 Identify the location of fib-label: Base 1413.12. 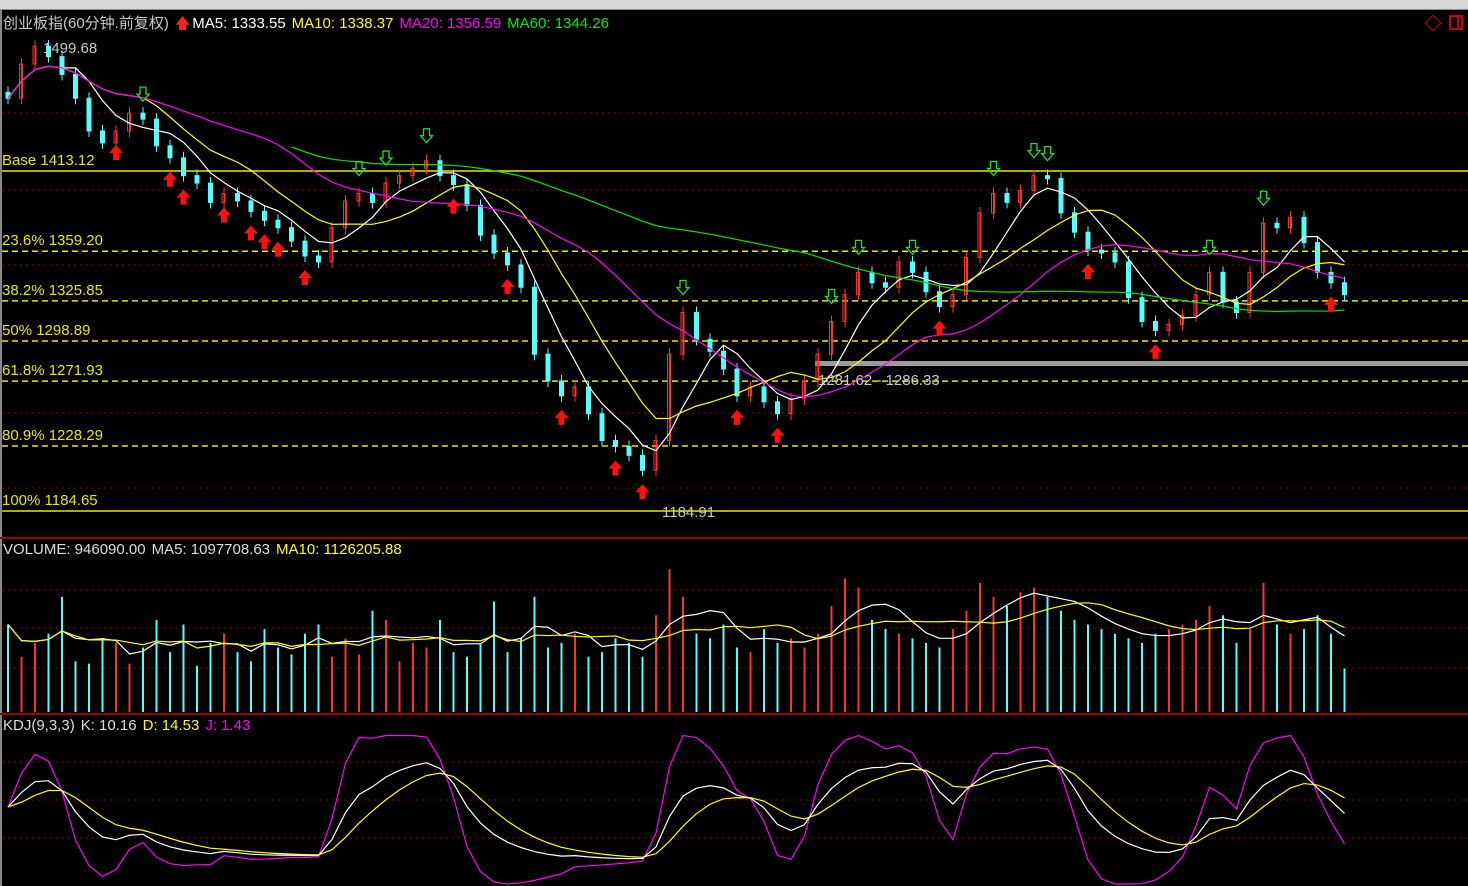
(48, 160).